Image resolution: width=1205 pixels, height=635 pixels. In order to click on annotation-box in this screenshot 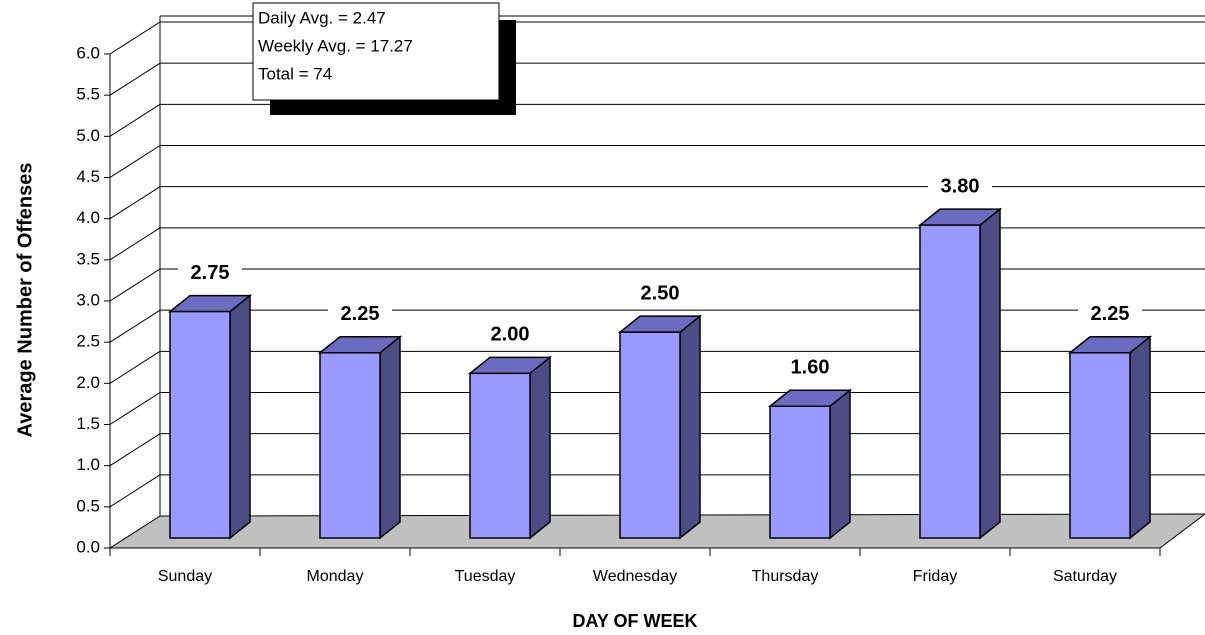, I will do `click(376, 51)`.